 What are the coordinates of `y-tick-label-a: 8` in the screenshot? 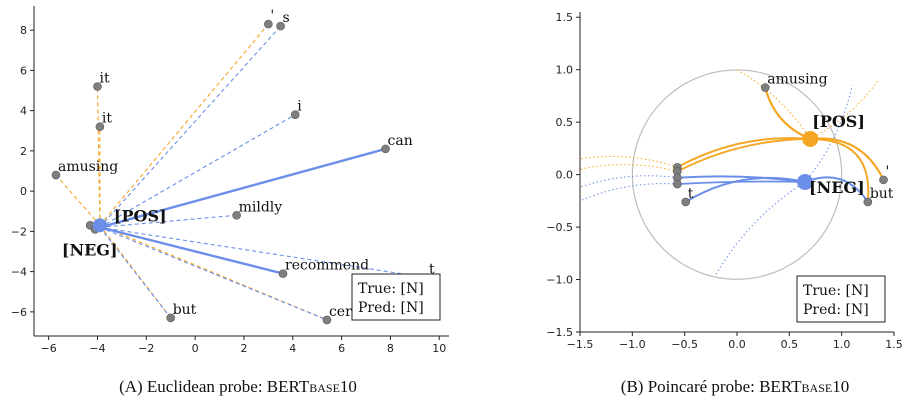 It's located at (23, 30).